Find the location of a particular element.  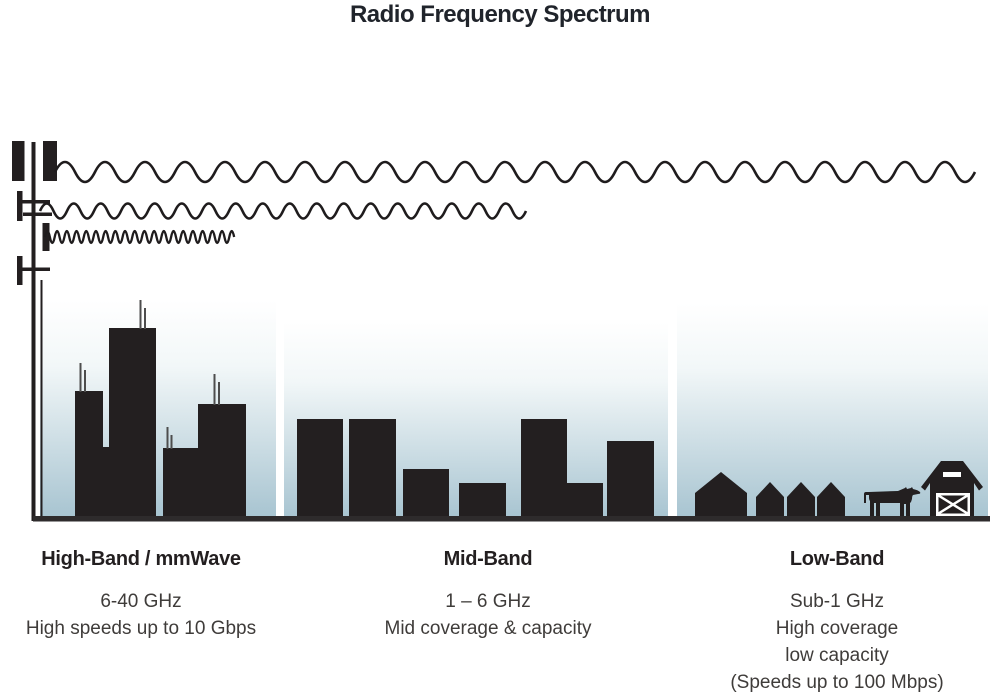

mid-band-title: Mid-Band is located at coordinates (488, 559).